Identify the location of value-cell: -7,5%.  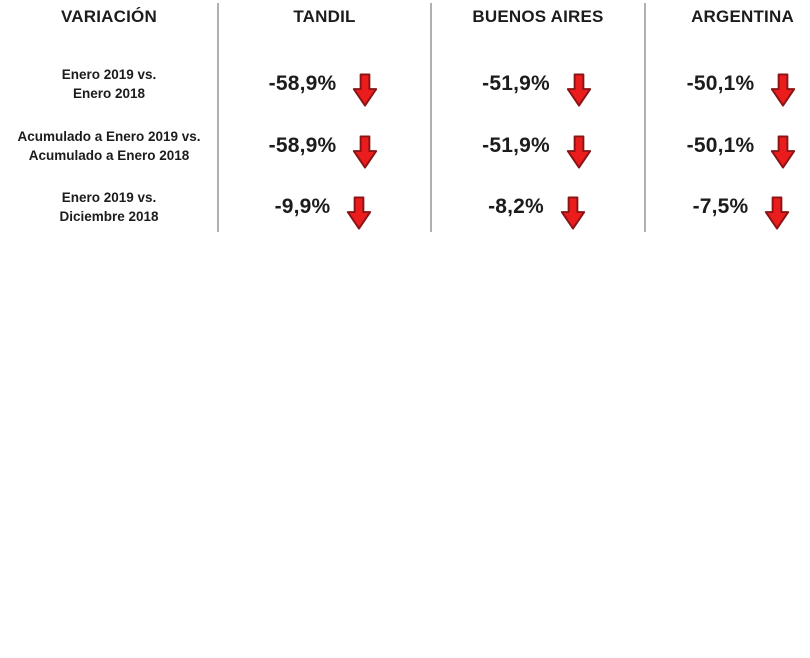
(727, 207).